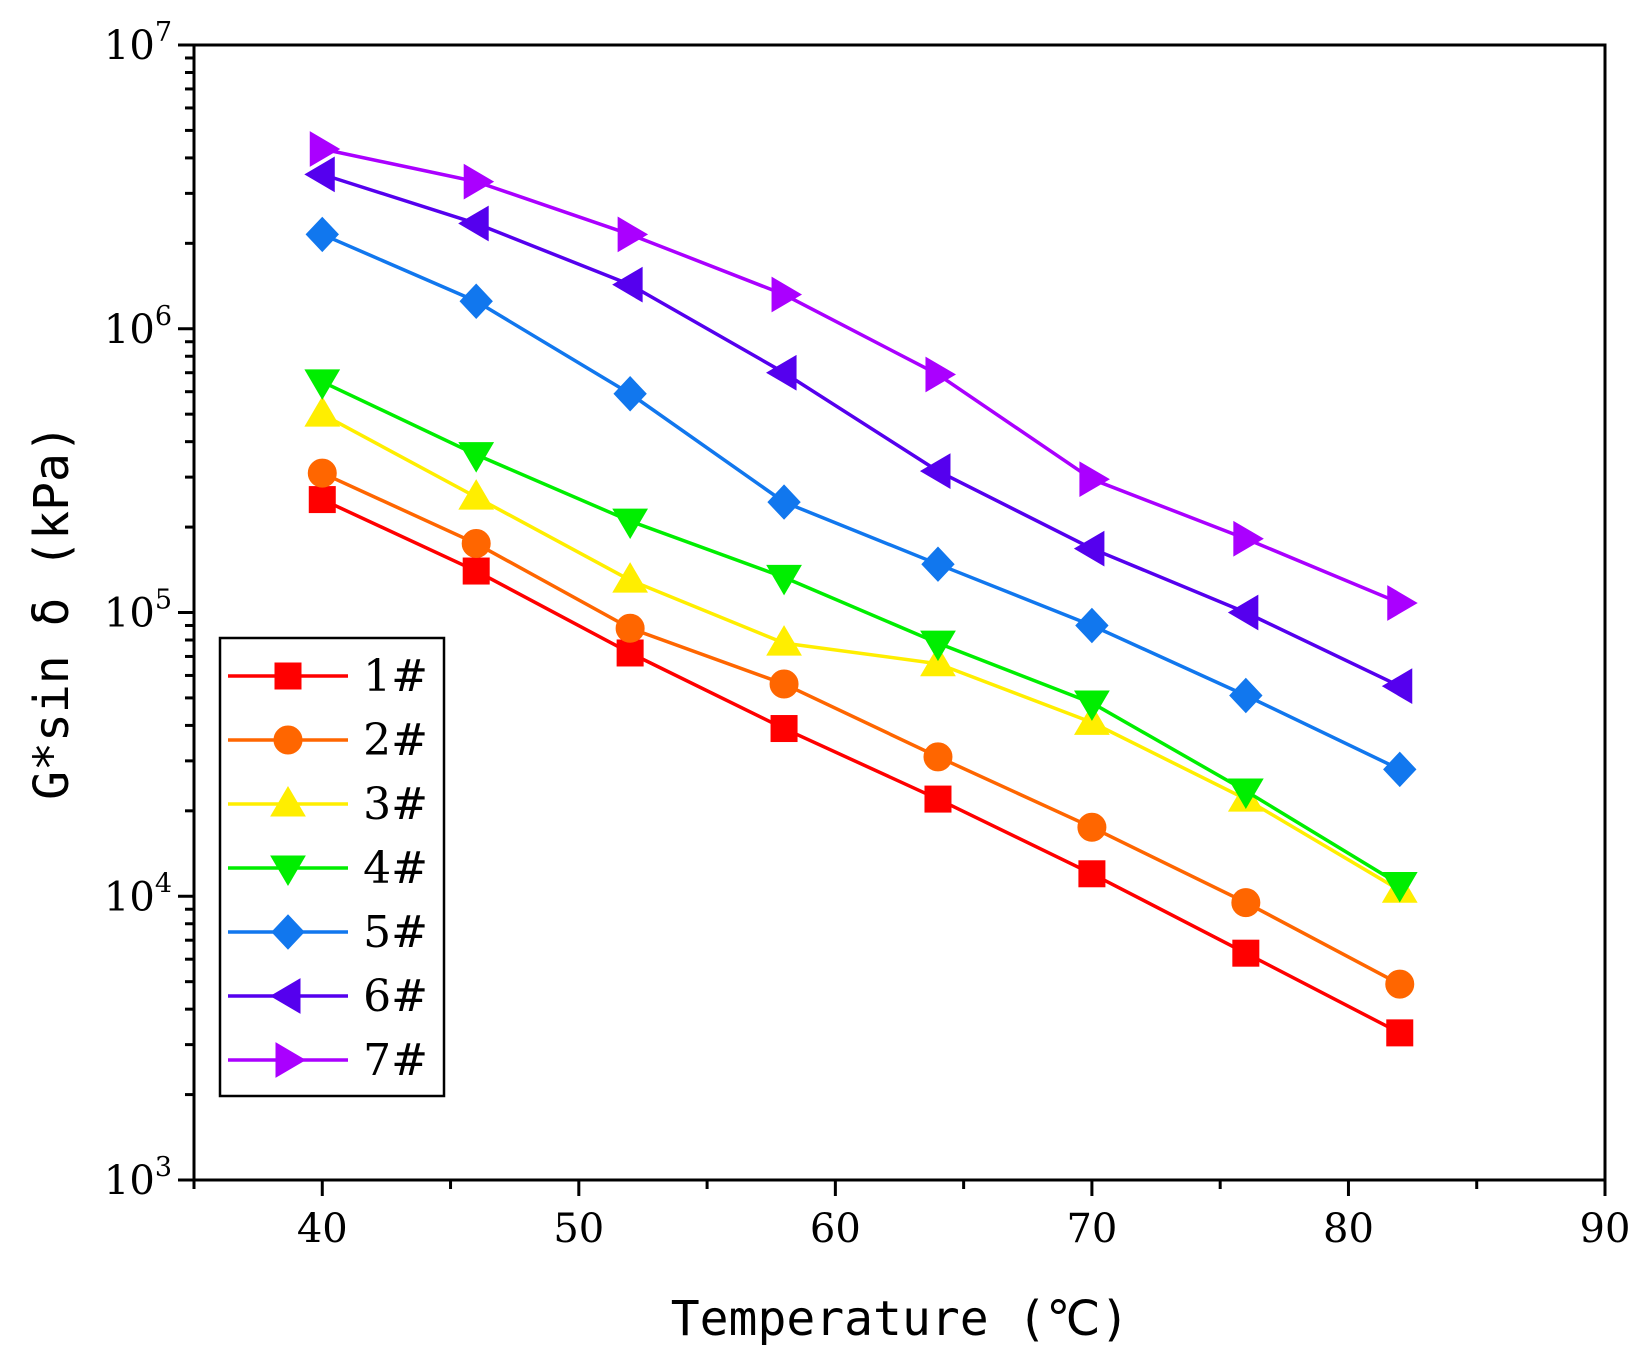 Image resolution: width=1646 pixels, height=1371 pixels. Describe the element at coordinates (328, 1060) in the screenshot. I see `legend-item: 7#` at that location.